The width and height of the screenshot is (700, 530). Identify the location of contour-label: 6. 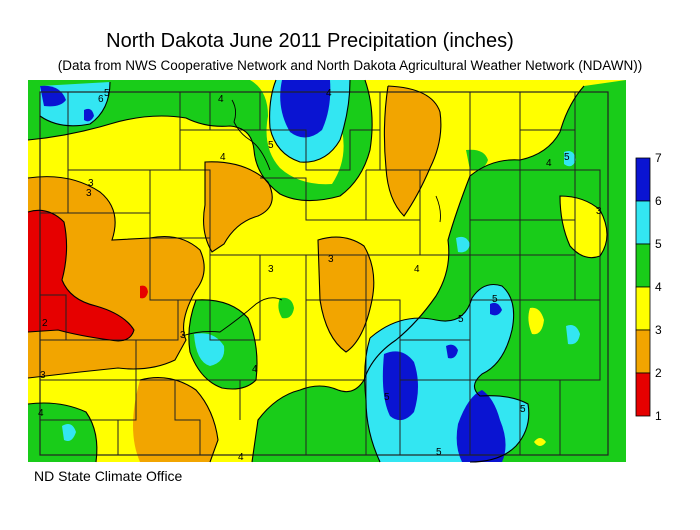
(101, 99).